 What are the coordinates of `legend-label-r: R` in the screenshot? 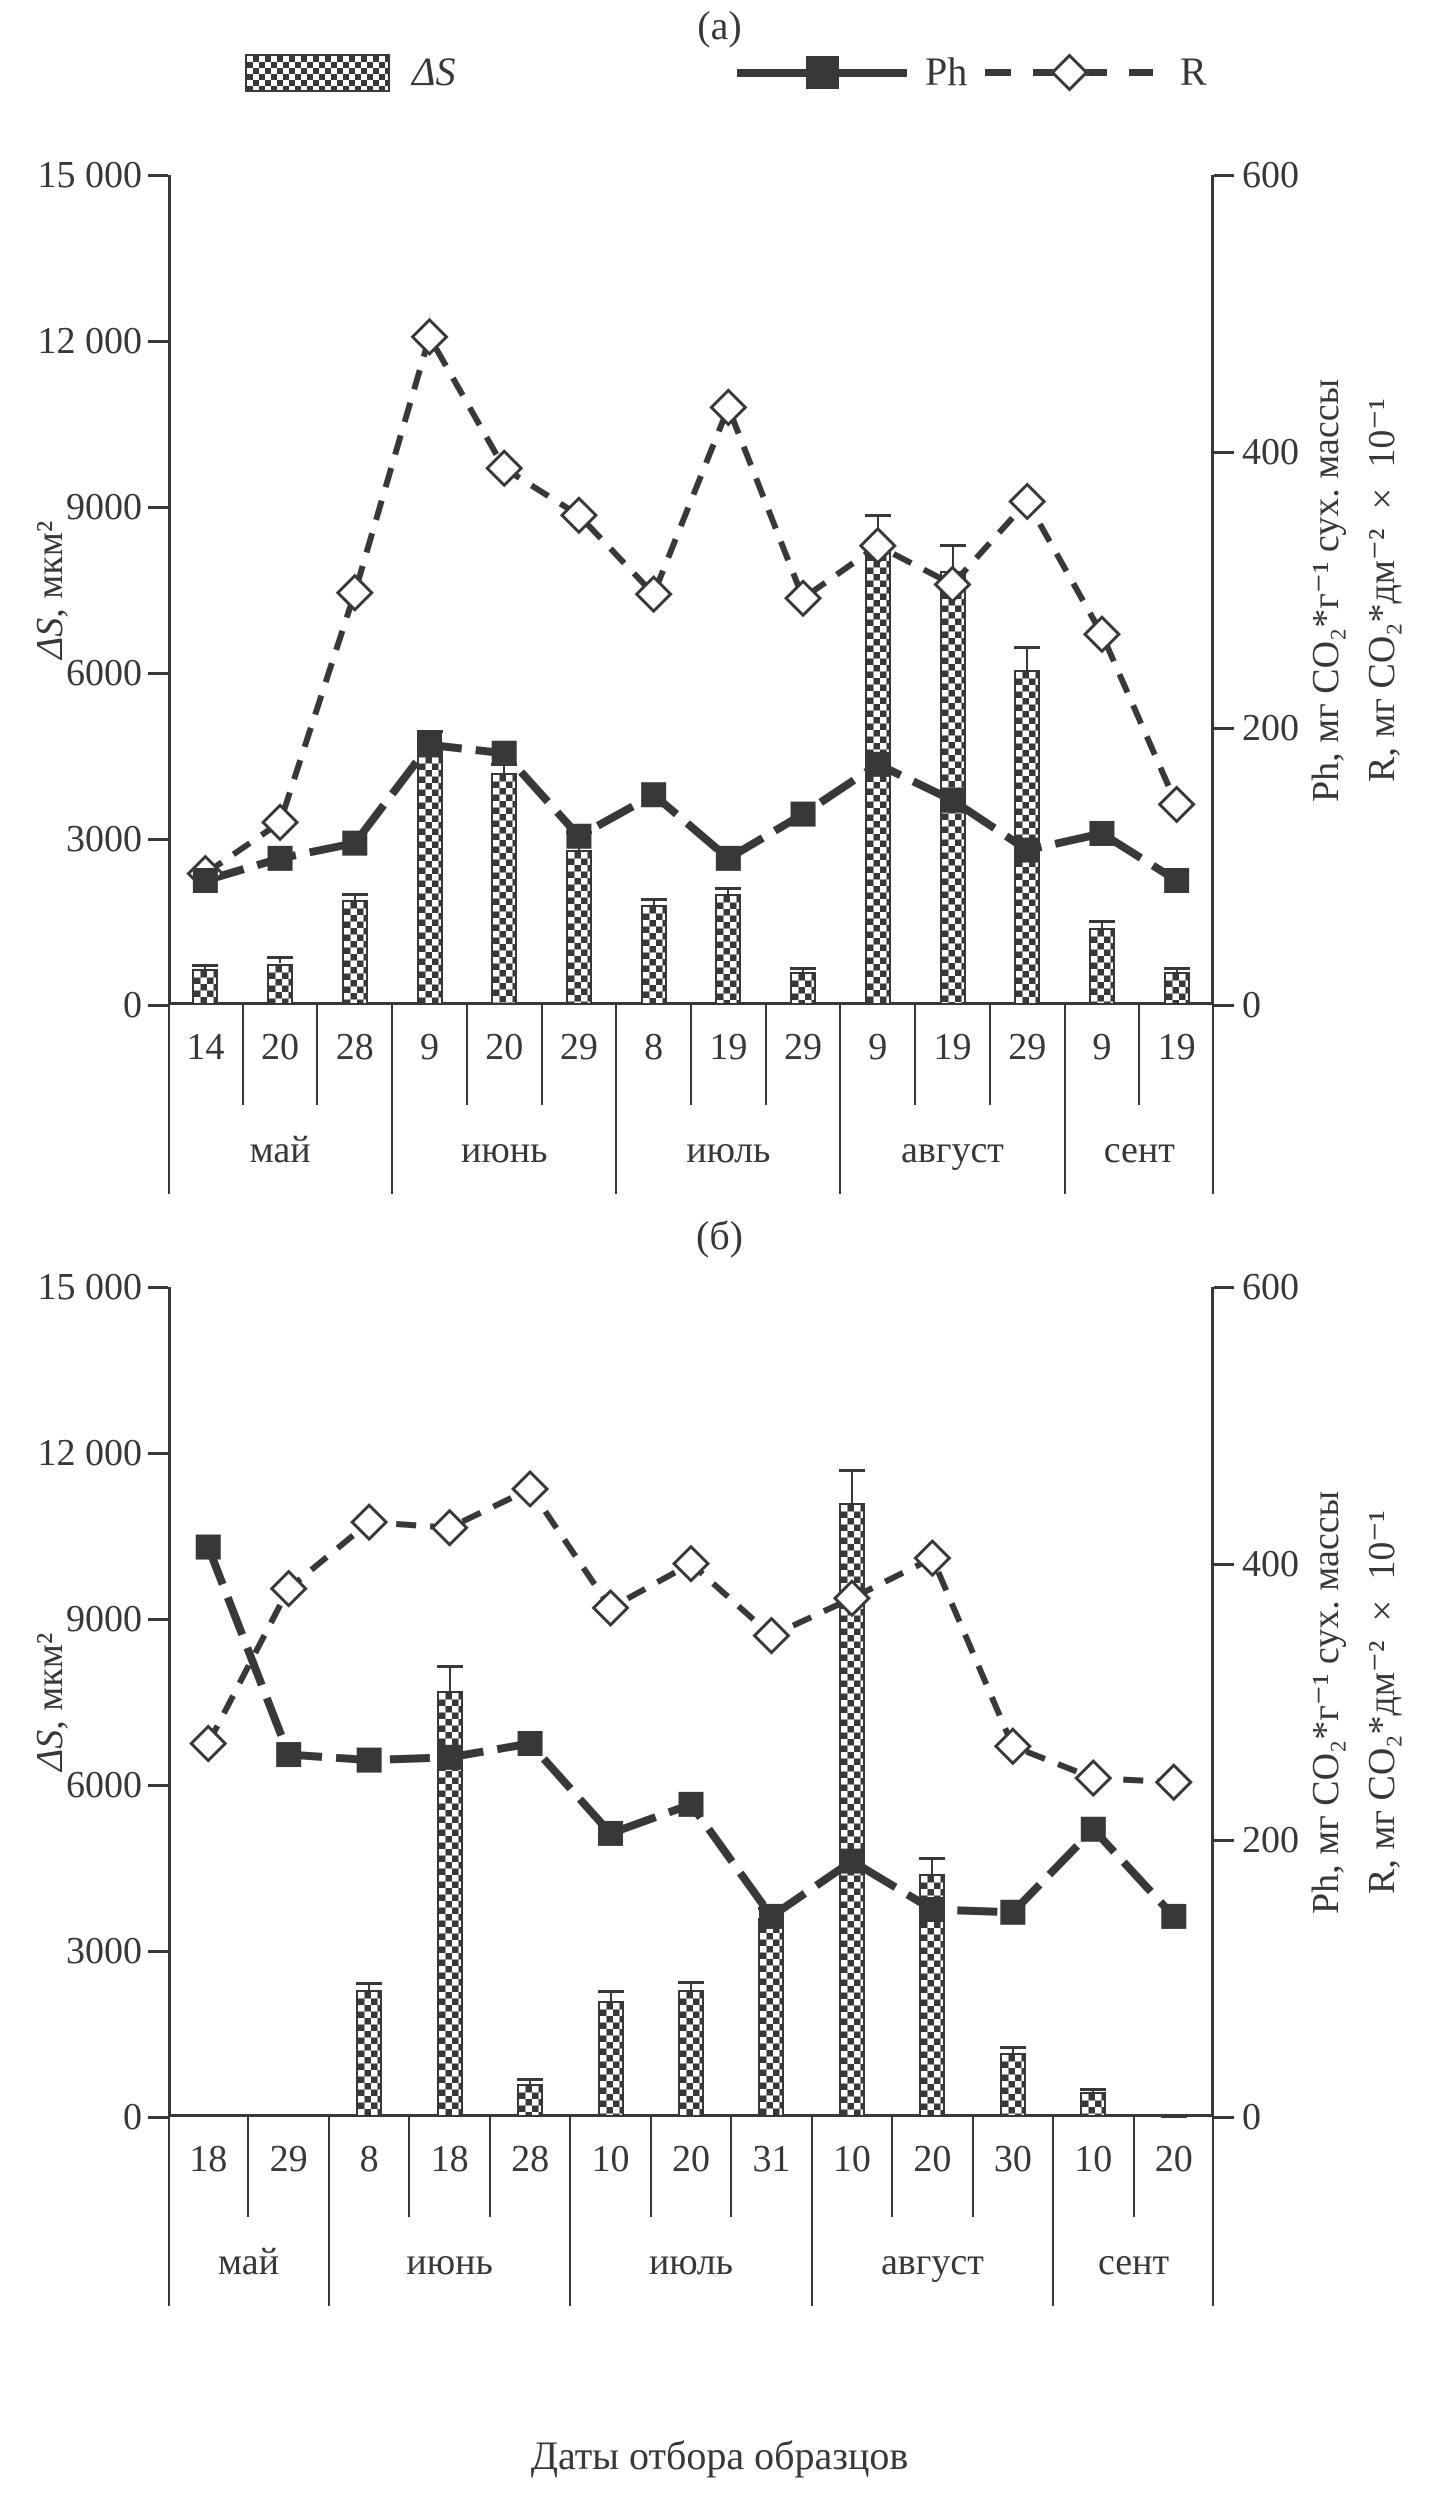 It's located at (1193, 71).